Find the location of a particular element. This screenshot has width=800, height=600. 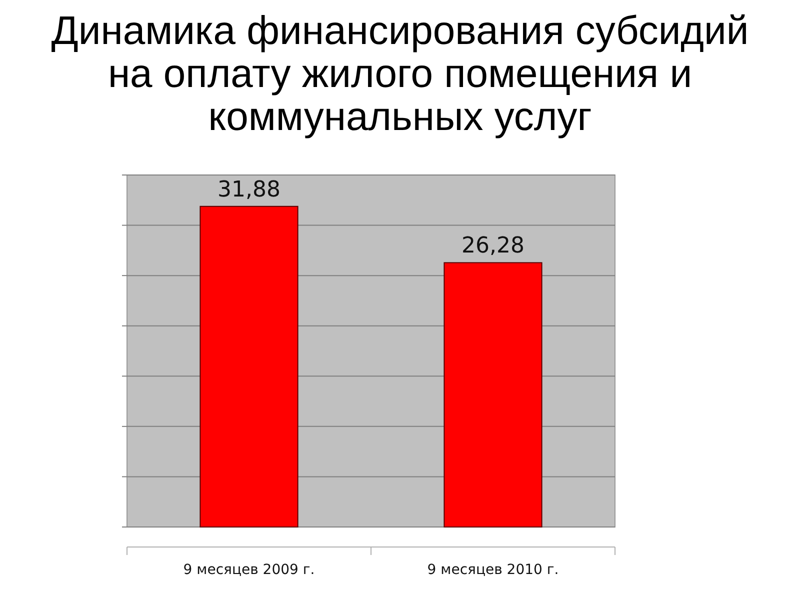

x-tick-label: 9 месяцев 2010 г. is located at coordinates (493, 570).